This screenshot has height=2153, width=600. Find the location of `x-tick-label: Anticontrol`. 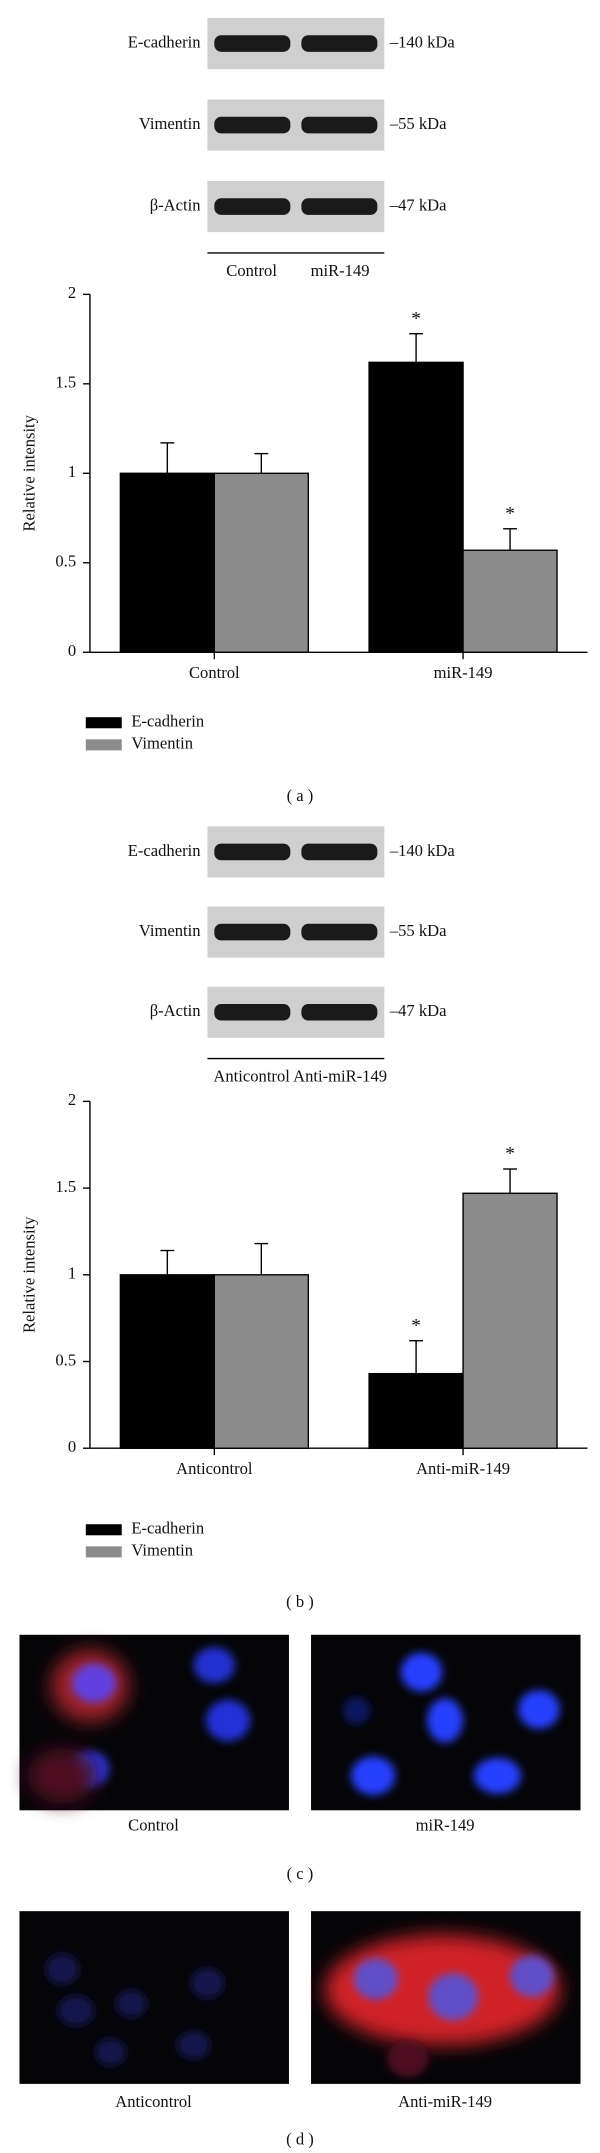

x-tick-label: Anticontrol is located at coordinates (214, 1468).